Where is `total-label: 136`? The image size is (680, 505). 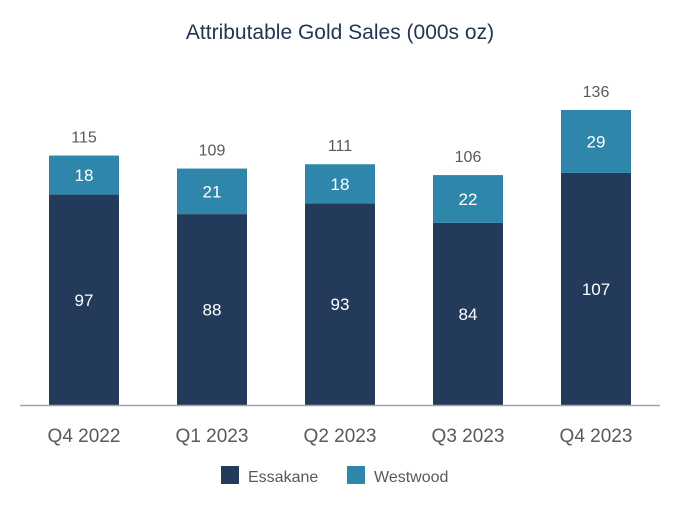
total-label: 136 is located at coordinates (596, 92).